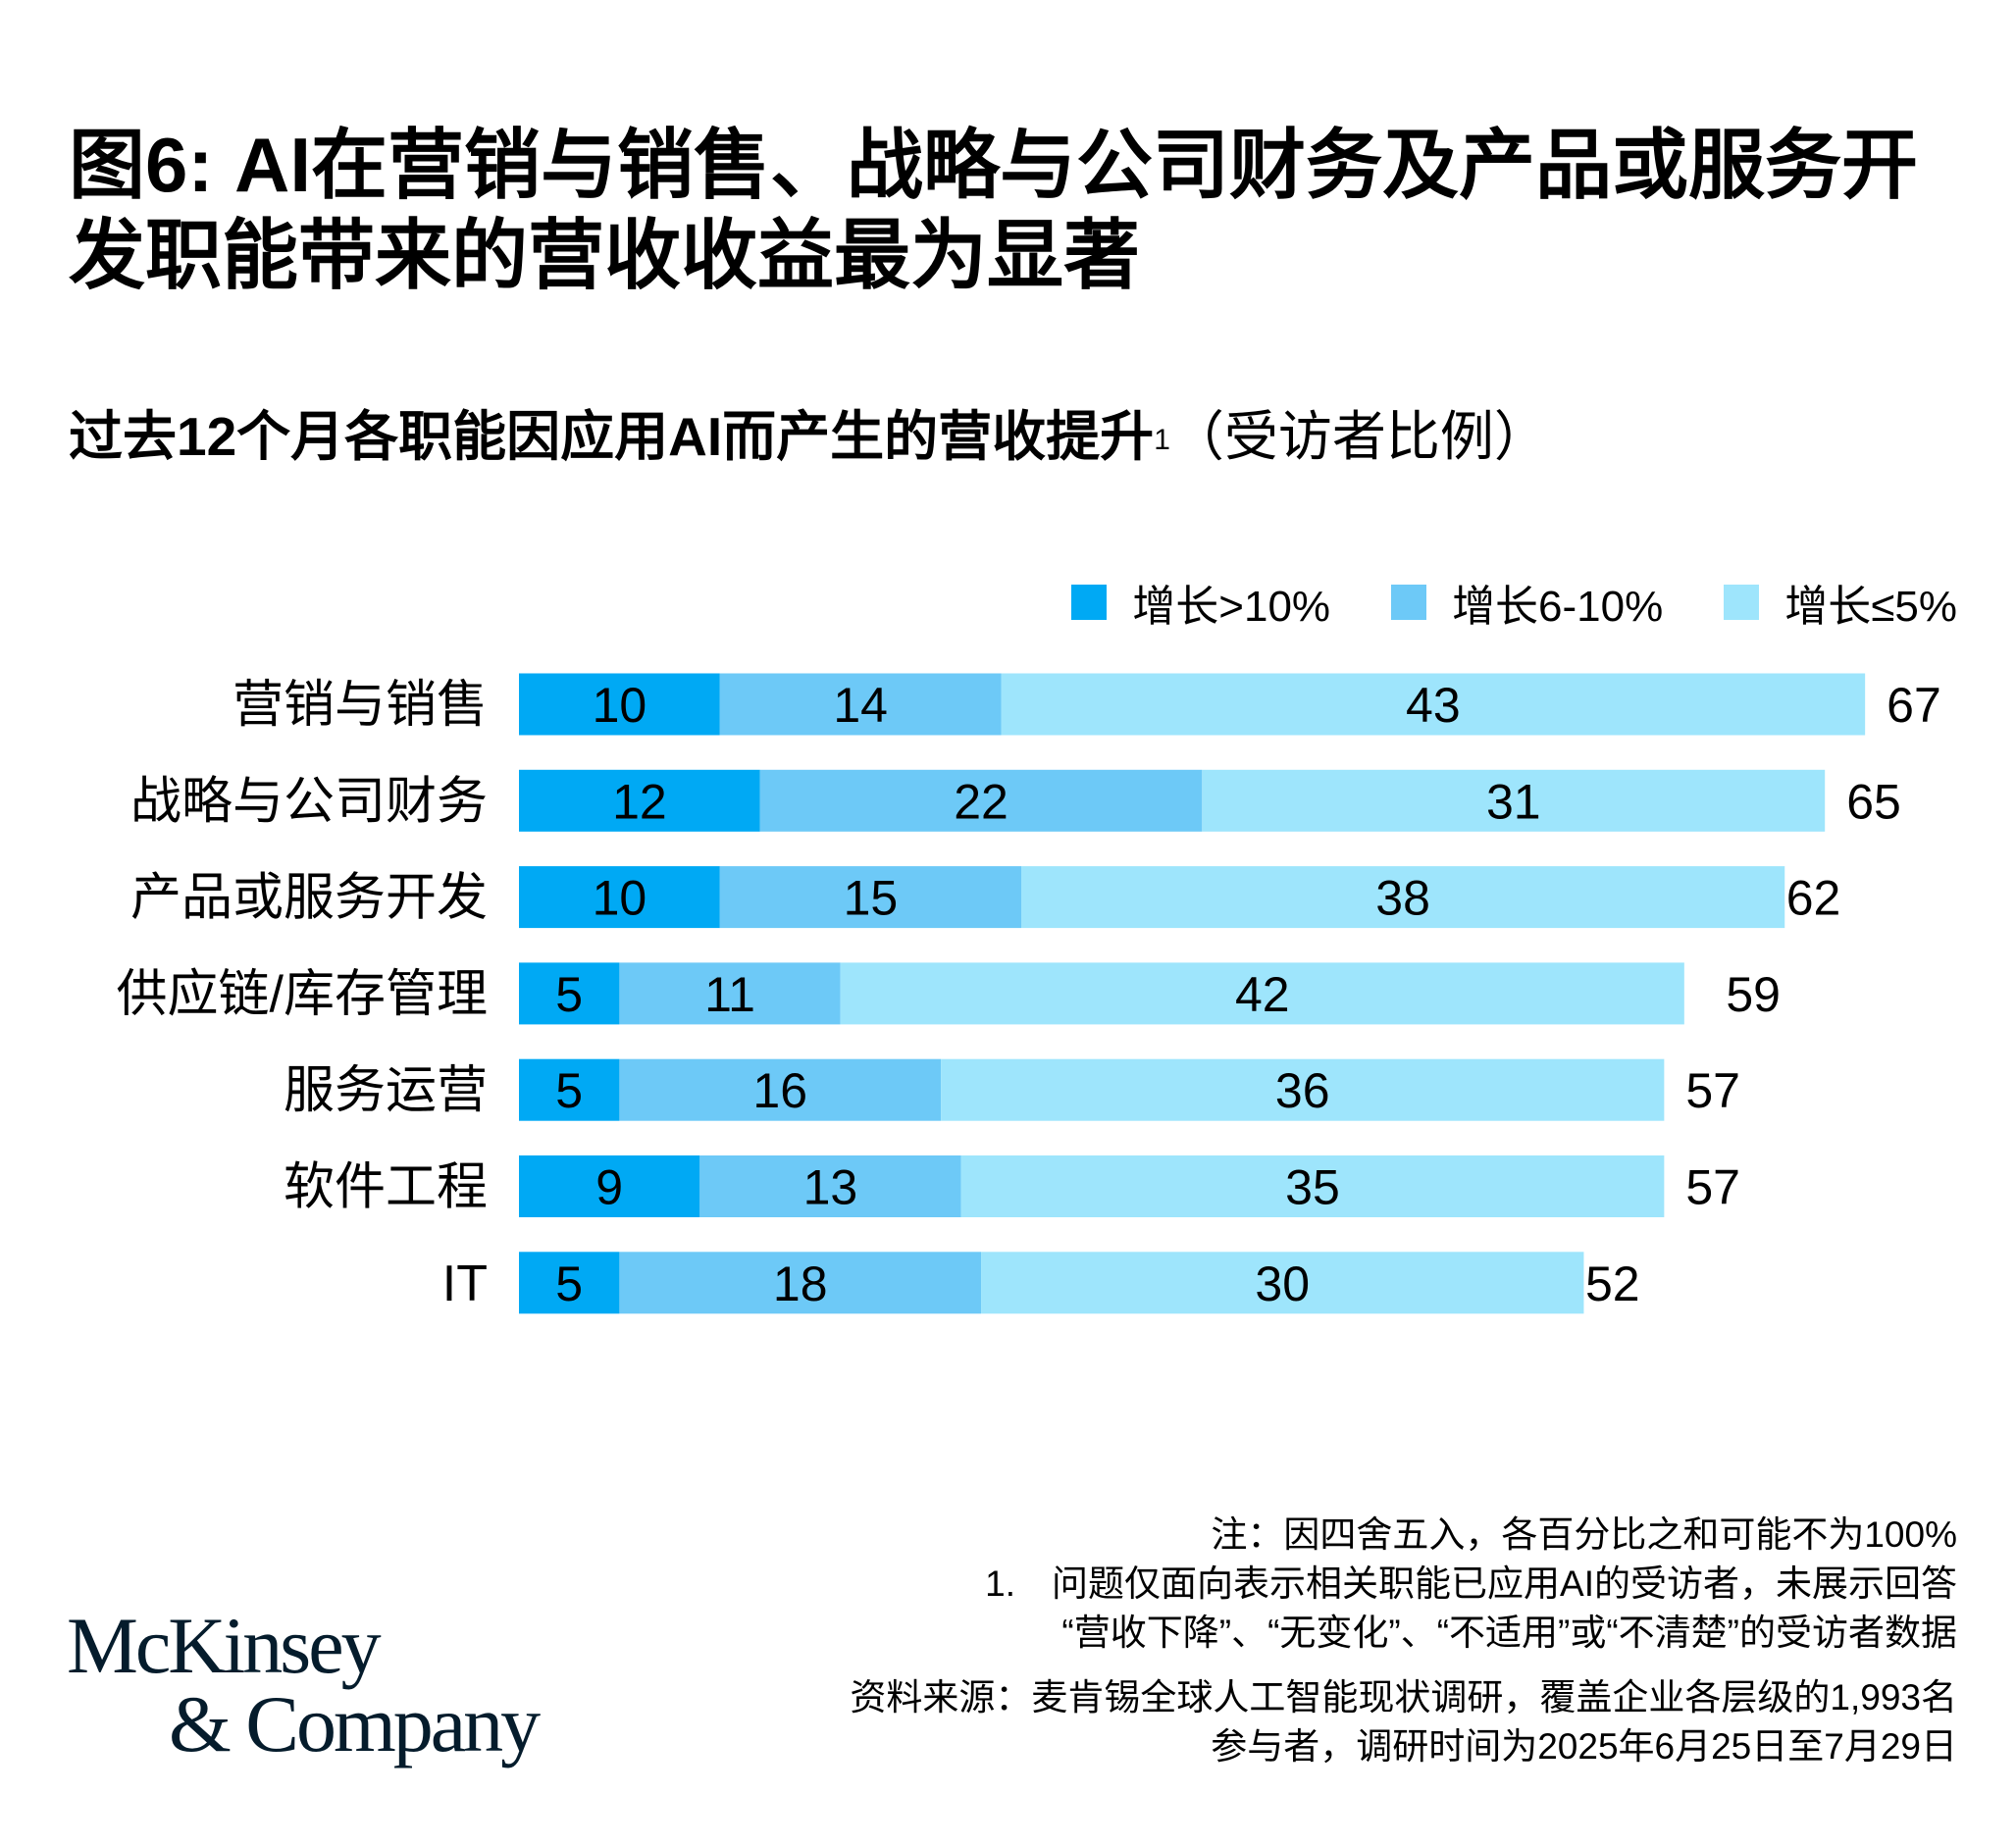 This screenshot has height=1845, width=2016. I want to click on data-label: 12, so click(639, 801).